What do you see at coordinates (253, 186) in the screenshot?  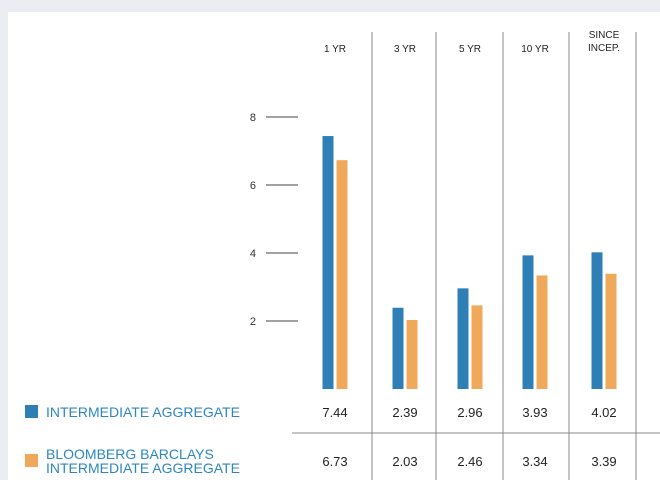 I see `y-tick-label-6: 6` at bounding box center [253, 186].